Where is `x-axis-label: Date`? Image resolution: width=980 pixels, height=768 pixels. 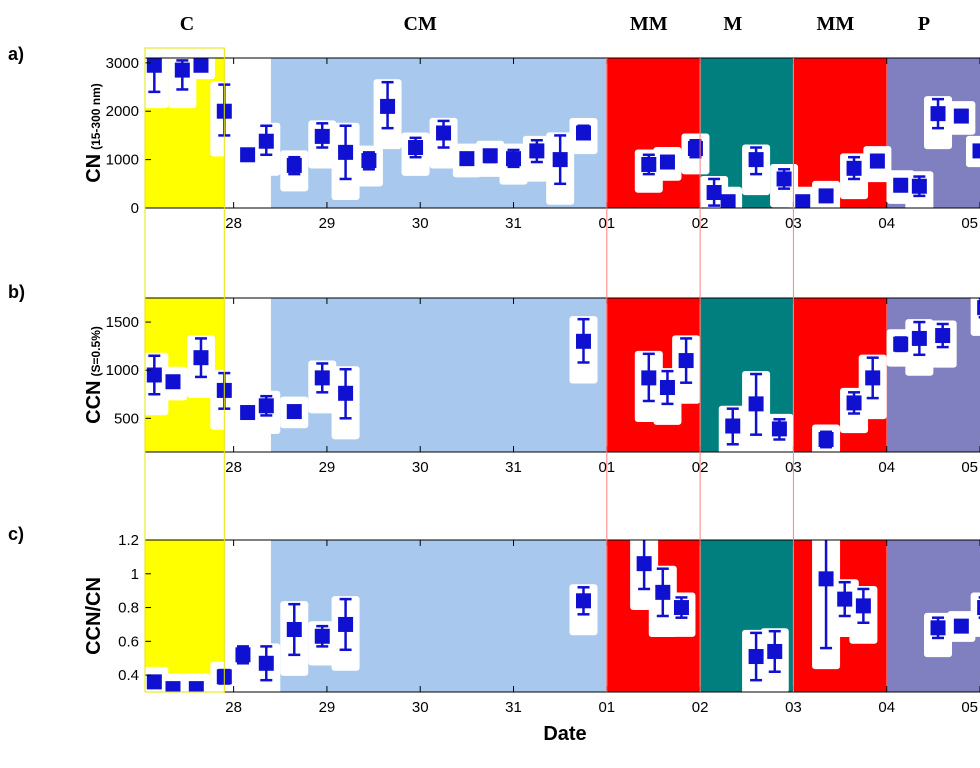 x-axis-label: Date is located at coordinates (564, 734).